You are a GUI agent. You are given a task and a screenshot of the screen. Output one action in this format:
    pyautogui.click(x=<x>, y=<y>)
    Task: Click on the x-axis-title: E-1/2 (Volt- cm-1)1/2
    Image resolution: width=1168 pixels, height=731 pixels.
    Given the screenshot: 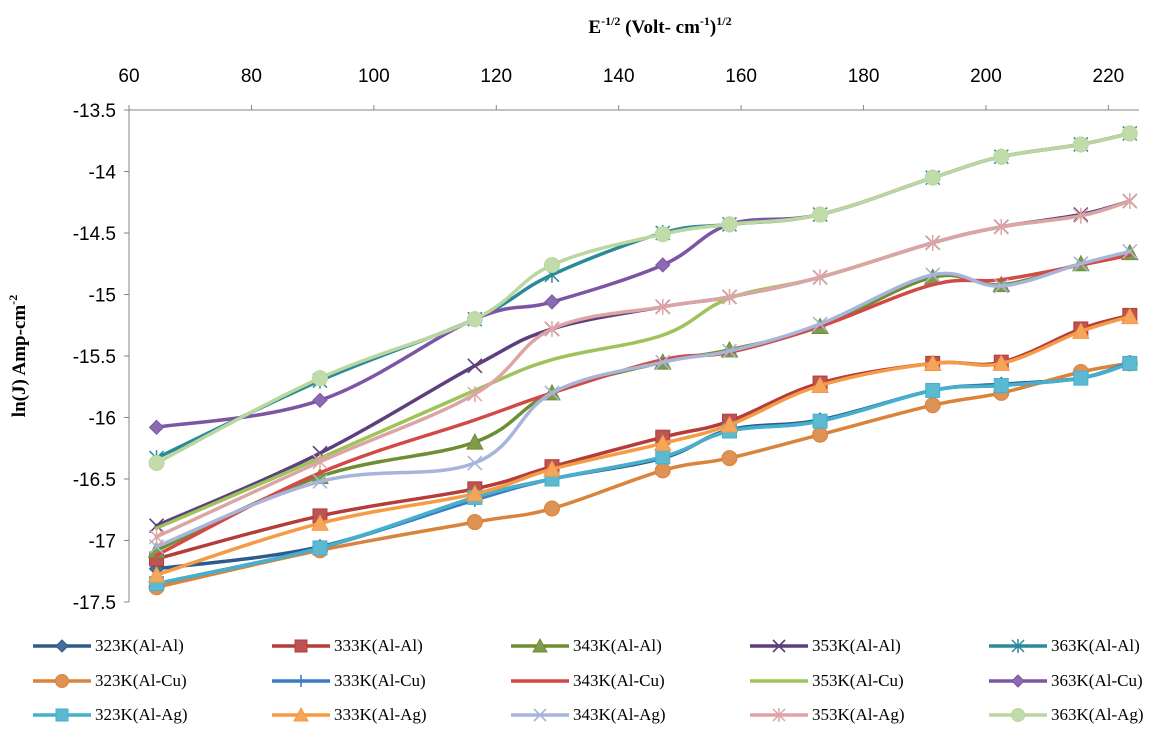 What is the action you would take?
    pyautogui.click(x=659, y=26)
    